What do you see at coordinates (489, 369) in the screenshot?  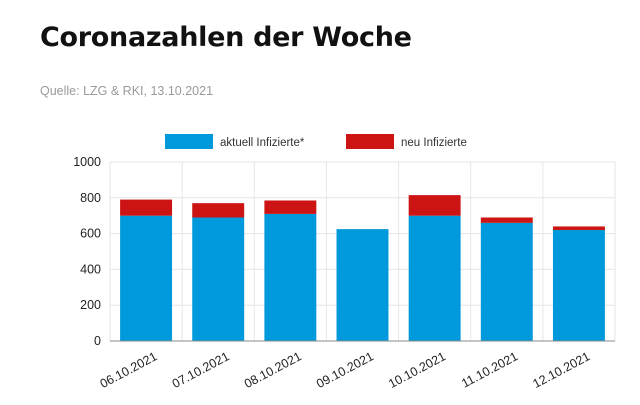 I see `x-tick-label: 11.10.2021` at bounding box center [489, 369].